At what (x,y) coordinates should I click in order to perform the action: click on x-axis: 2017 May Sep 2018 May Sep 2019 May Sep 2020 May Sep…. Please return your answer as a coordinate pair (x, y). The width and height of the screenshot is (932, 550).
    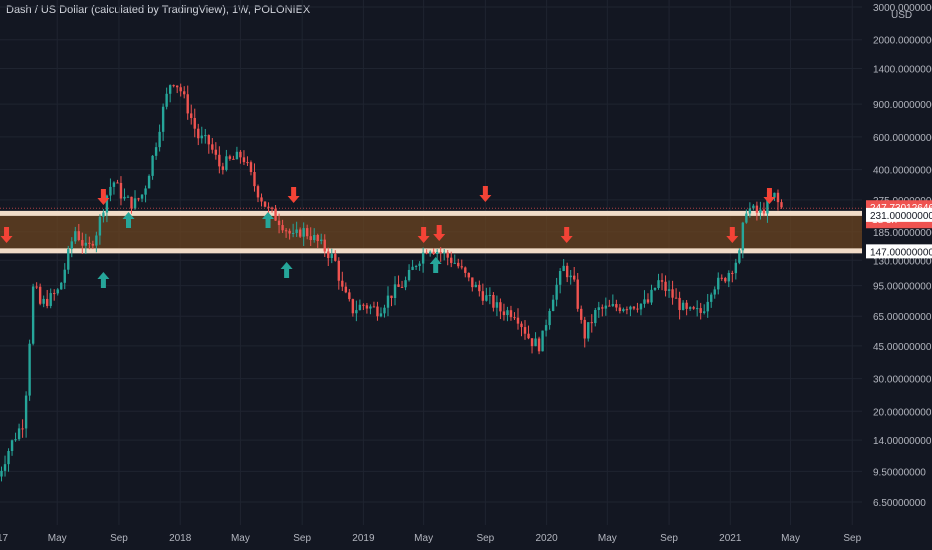
    Looking at the image, I should click on (466, 537).